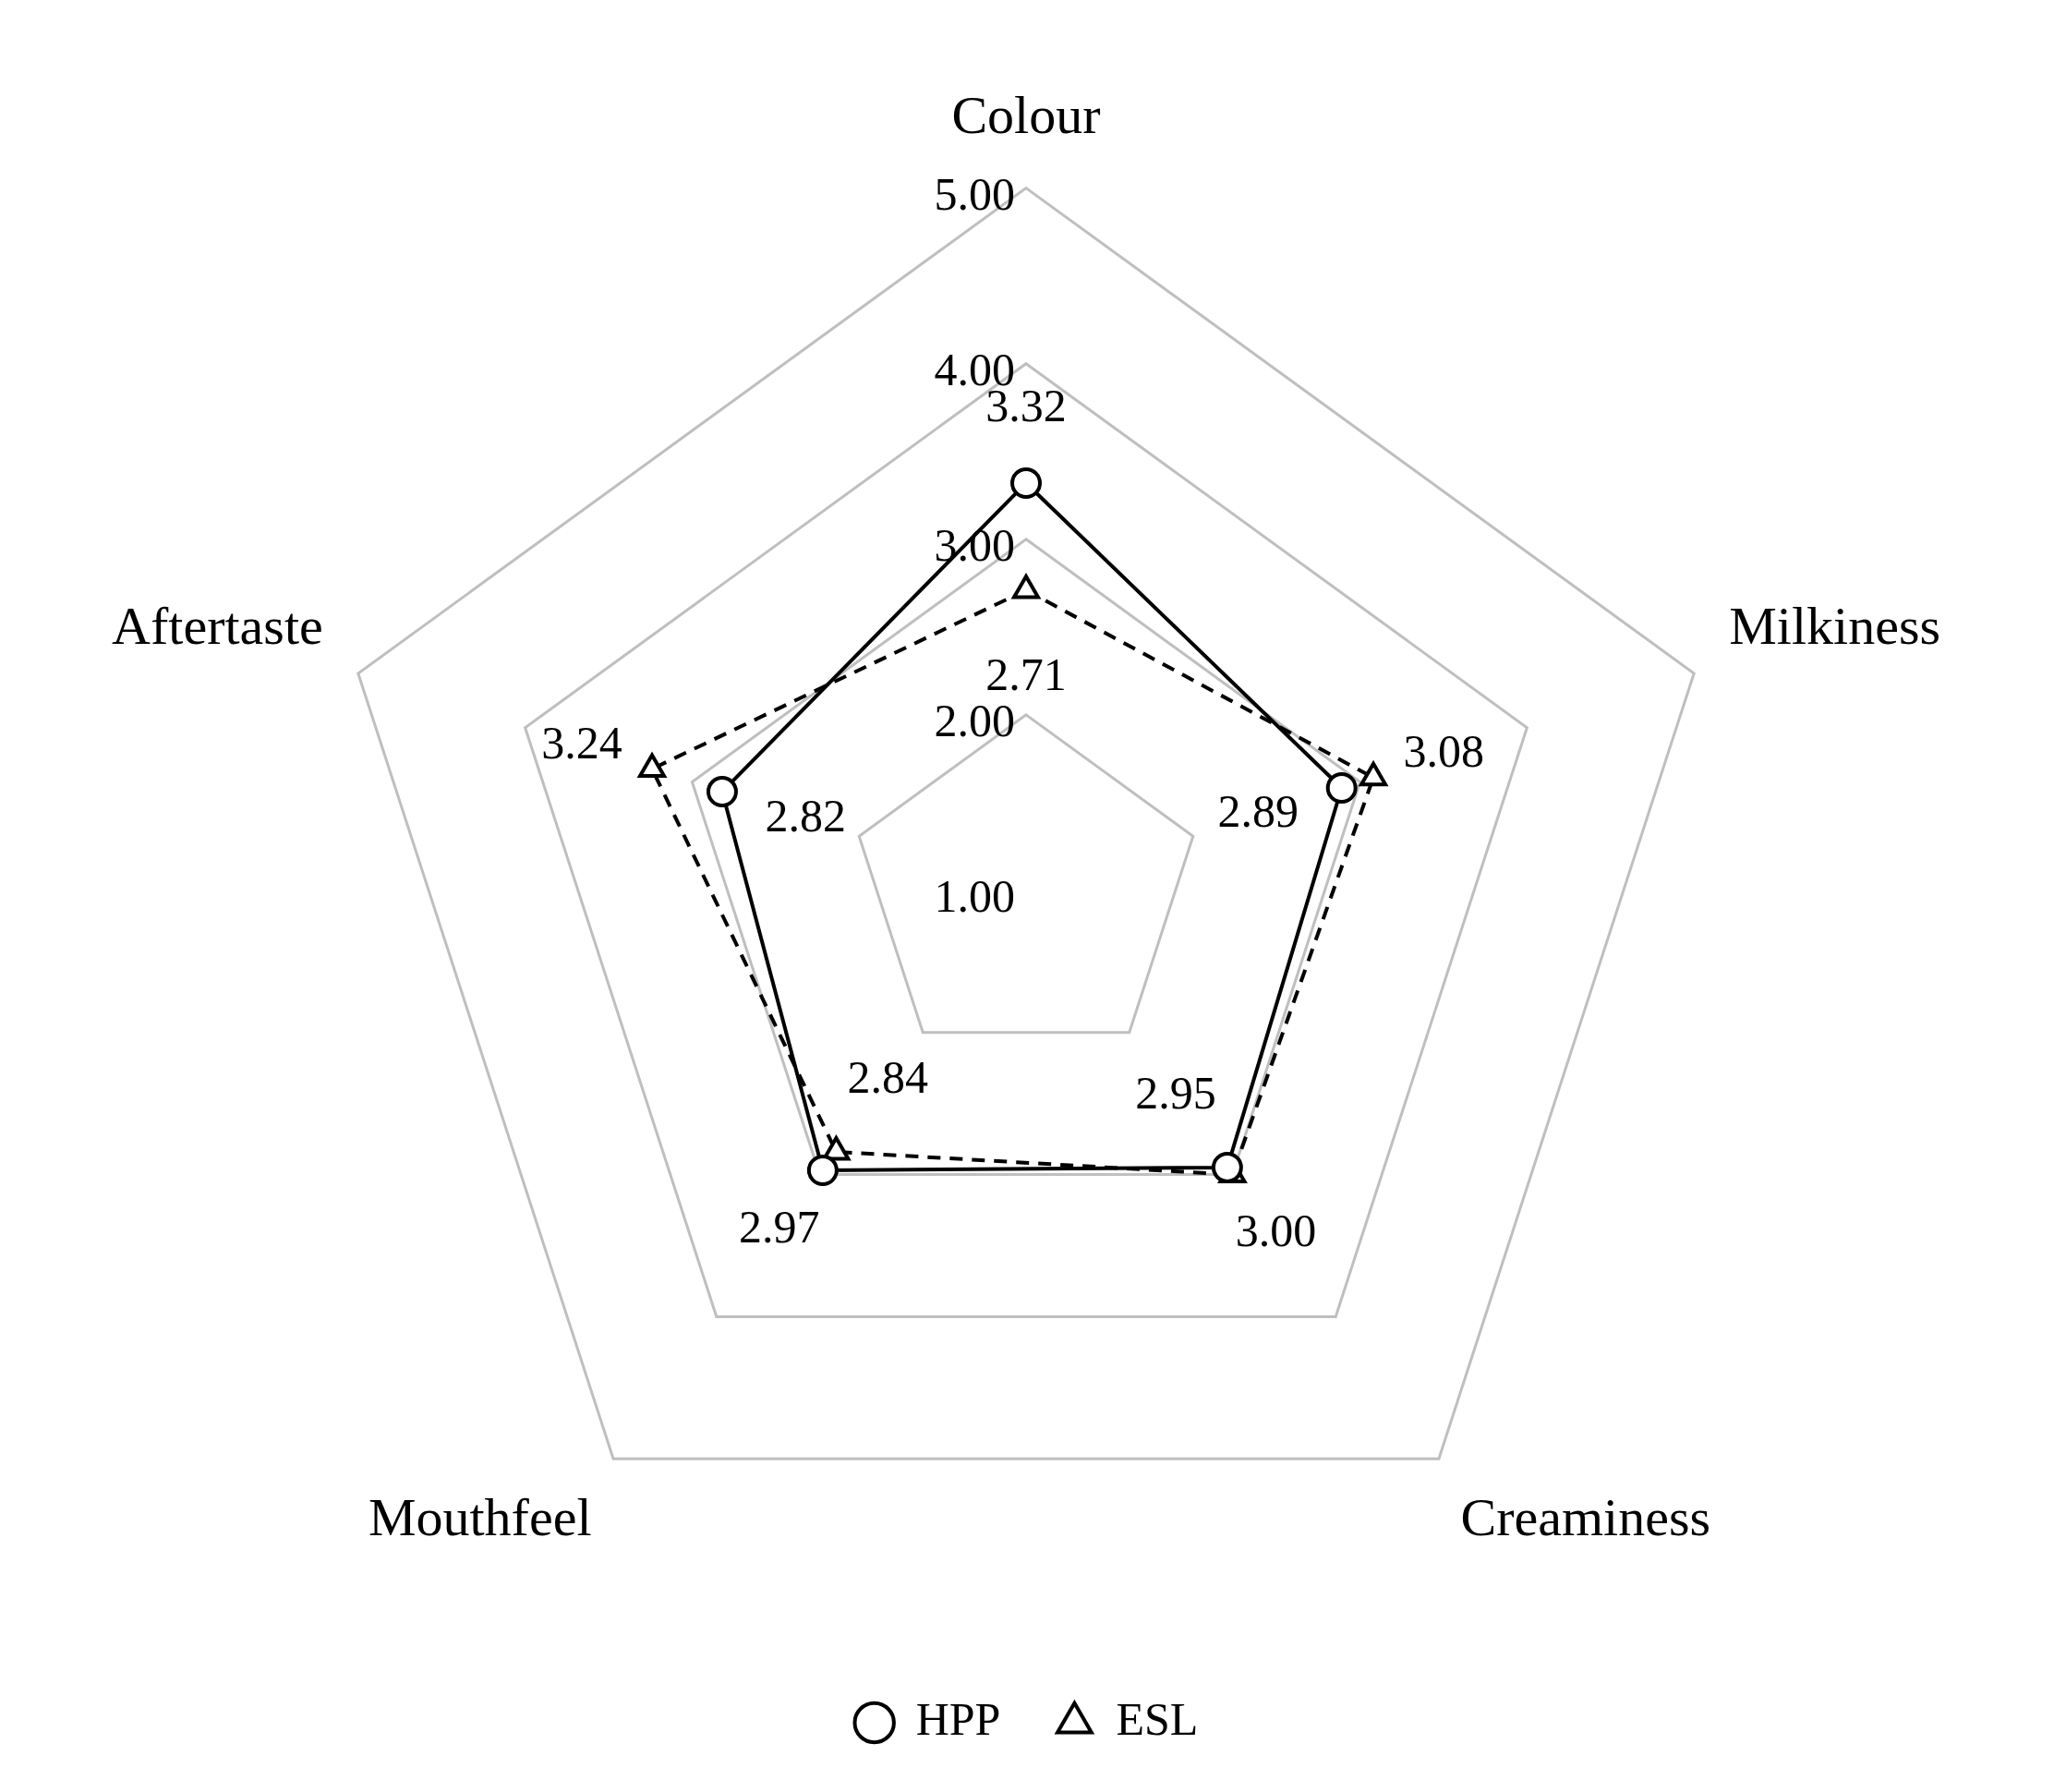  I want to click on legend-label: HPP, so click(958, 1720).